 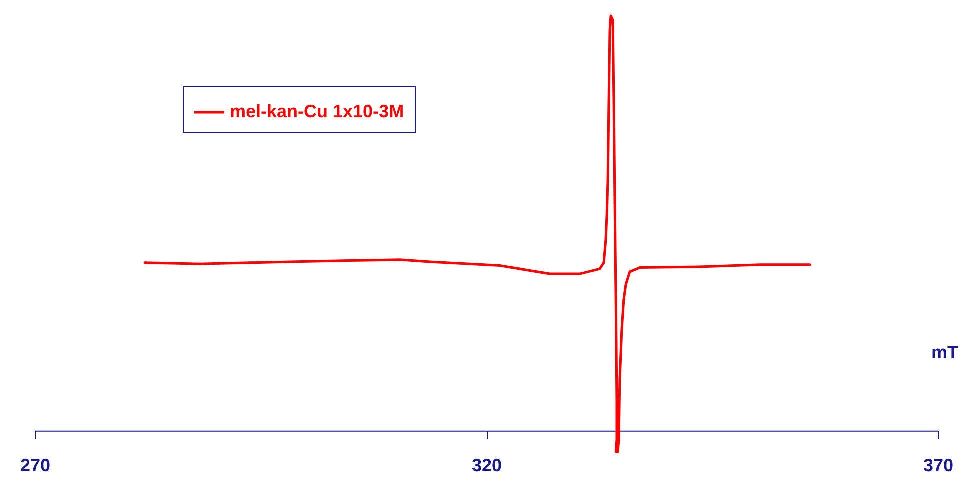 I want to click on legend-label: mel-kan-Cu 1x10-3M, so click(x=317, y=112).